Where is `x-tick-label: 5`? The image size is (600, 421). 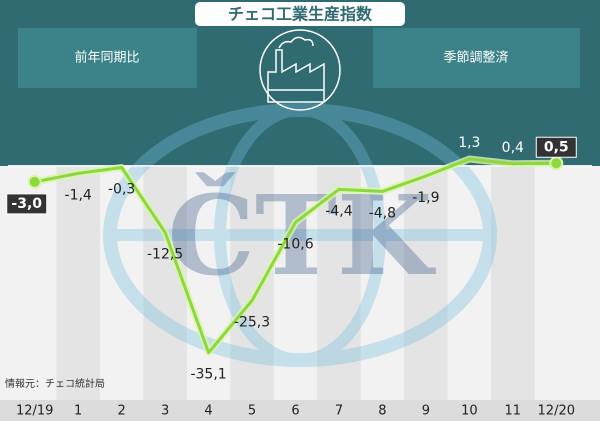
x-tick-label: 5 is located at coordinates (252, 411).